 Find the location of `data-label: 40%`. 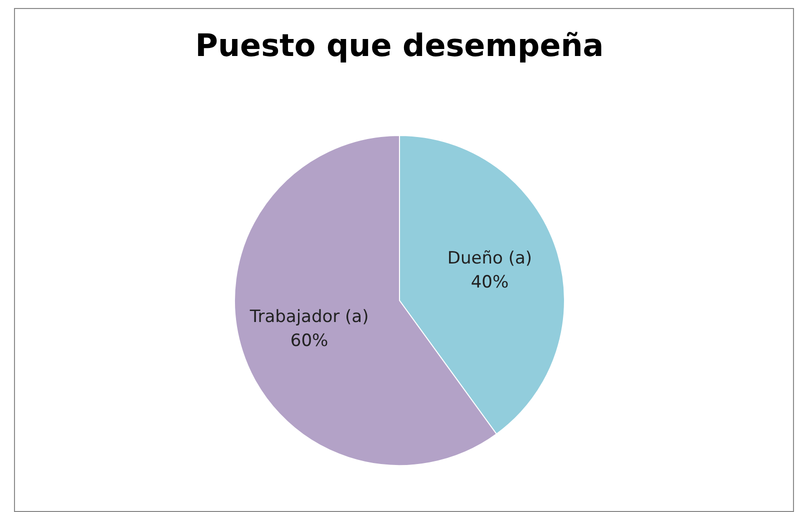

data-label: 40% is located at coordinates (489, 282).